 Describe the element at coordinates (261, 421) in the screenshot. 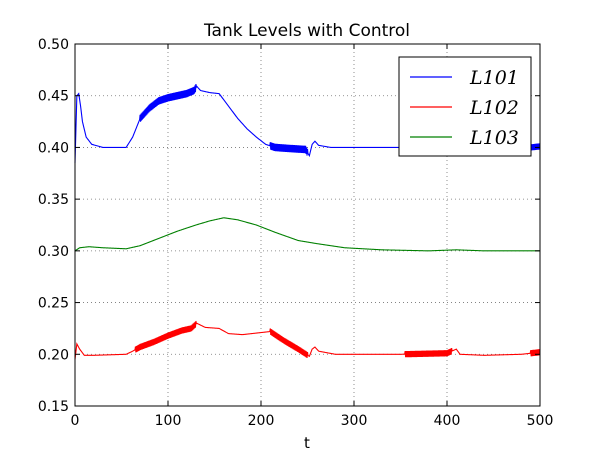

I see `x-tick-label: 200` at that location.